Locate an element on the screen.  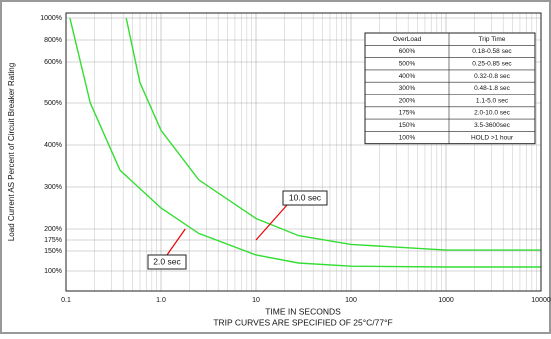
x-tick-label: 10 is located at coordinates (256, 300).